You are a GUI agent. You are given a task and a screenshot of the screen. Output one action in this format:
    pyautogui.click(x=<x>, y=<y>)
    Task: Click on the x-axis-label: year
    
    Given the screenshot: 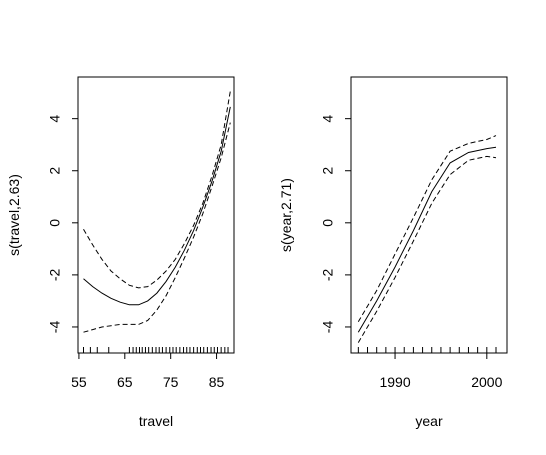 What is the action you would take?
    pyautogui.click(x=429, y=421)
    